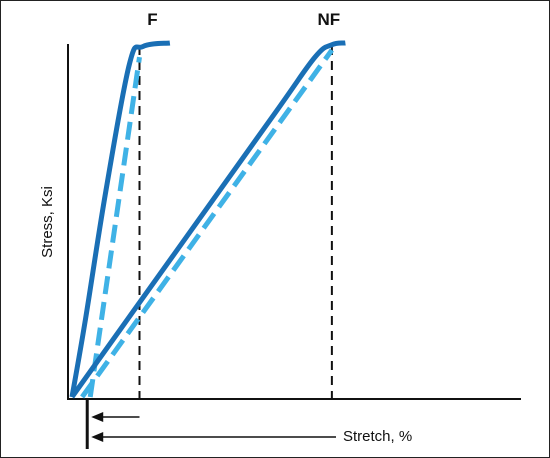  I want to click on x-axis-label: Stretch, %, so click(377, 436).